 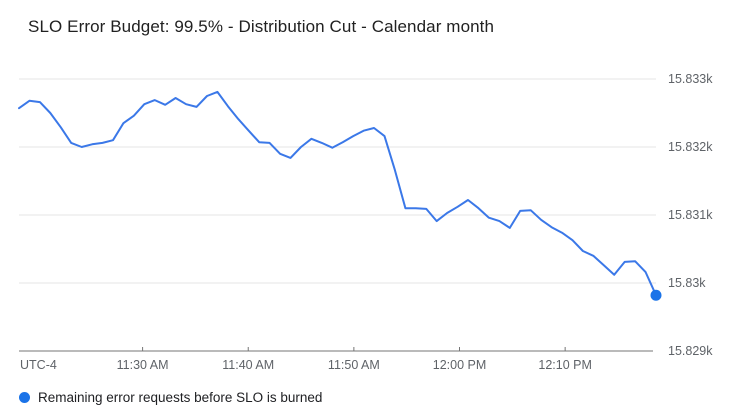 I want to click on legend-series-marker-icon, so click(x=24, y=397).